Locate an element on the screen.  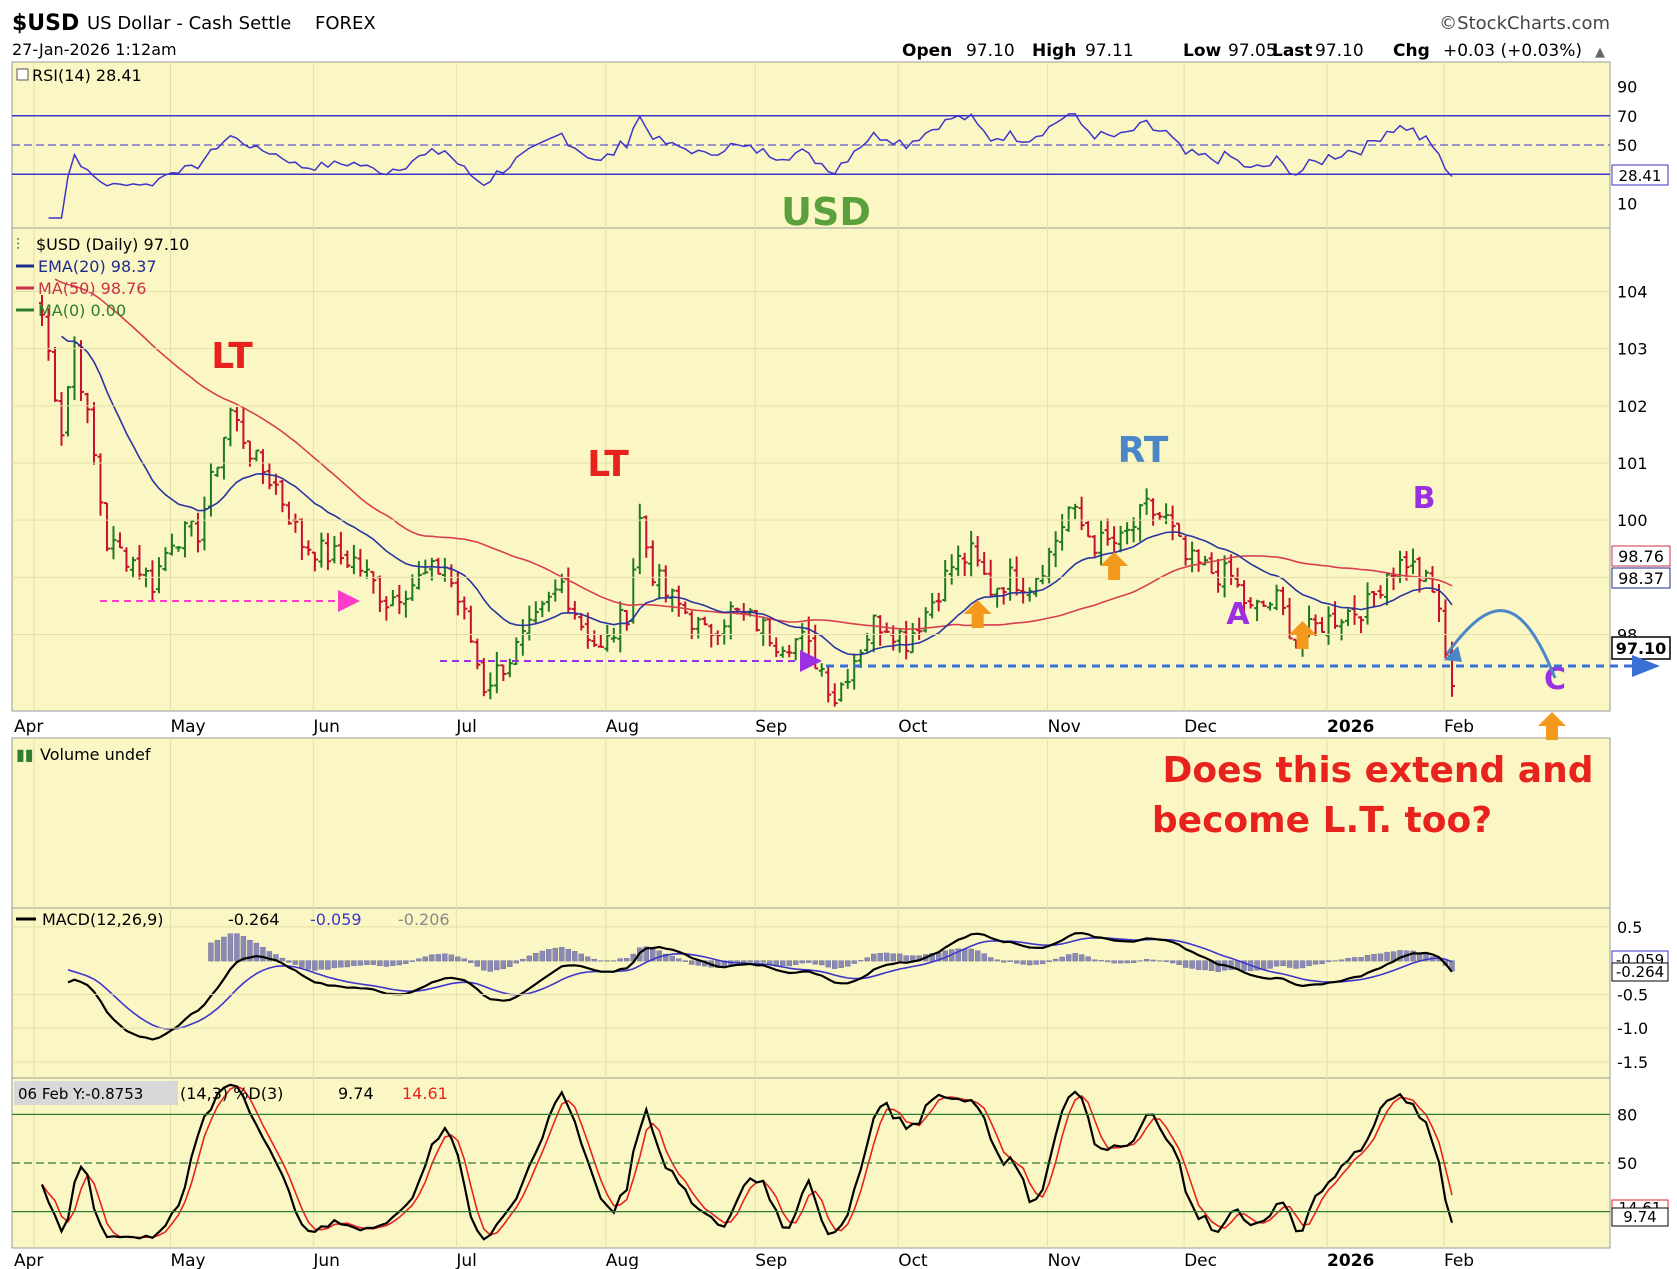
x-tick-label-top: Apr is located at coordinates (28, 727).